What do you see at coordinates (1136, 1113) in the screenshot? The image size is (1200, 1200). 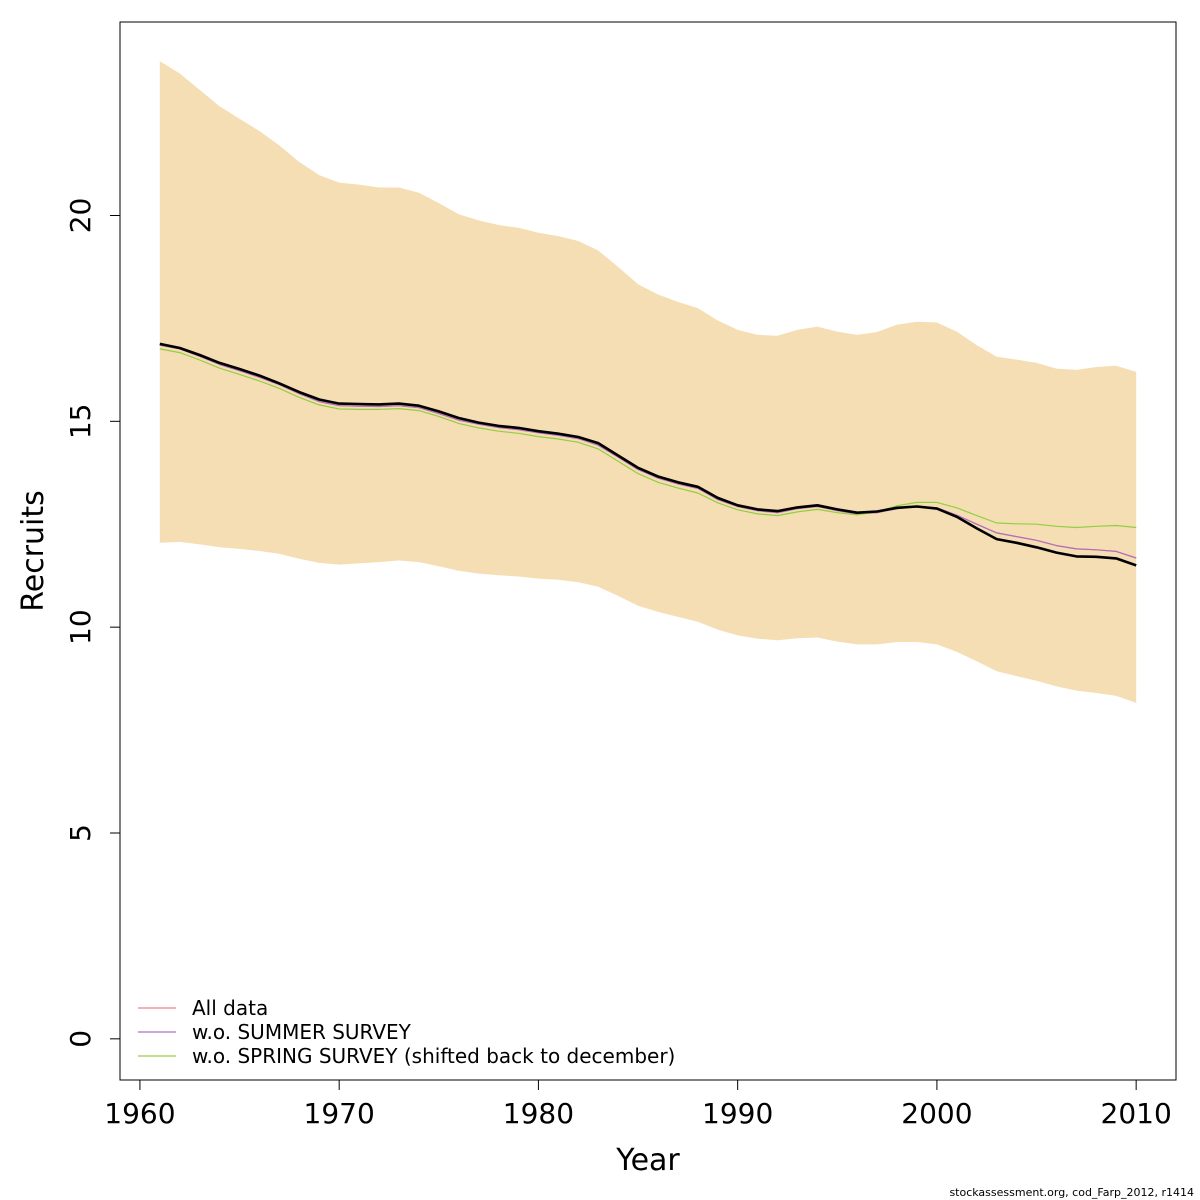 I see `x-tick-label: 2010` at bounding box center [1136, 1113].